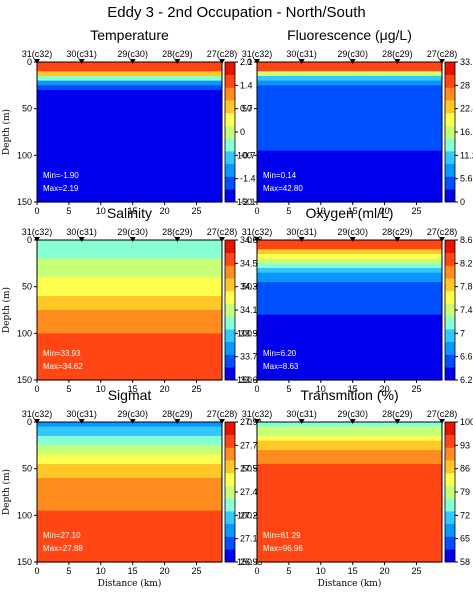 The width and height of the screenshot is (473, 604). Describe the element at coordinates (251, 333) in the screenshot. I see `colorbar-tick-label: 33.96` at that location.